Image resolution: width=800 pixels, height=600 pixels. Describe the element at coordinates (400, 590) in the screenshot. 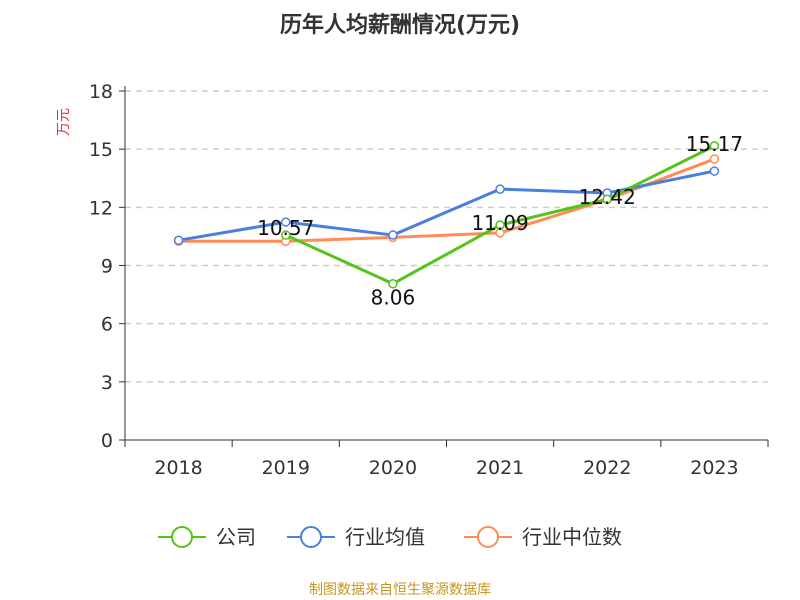

I see `footer-source: 制图数据来自恒生聚源数据库` at that location.